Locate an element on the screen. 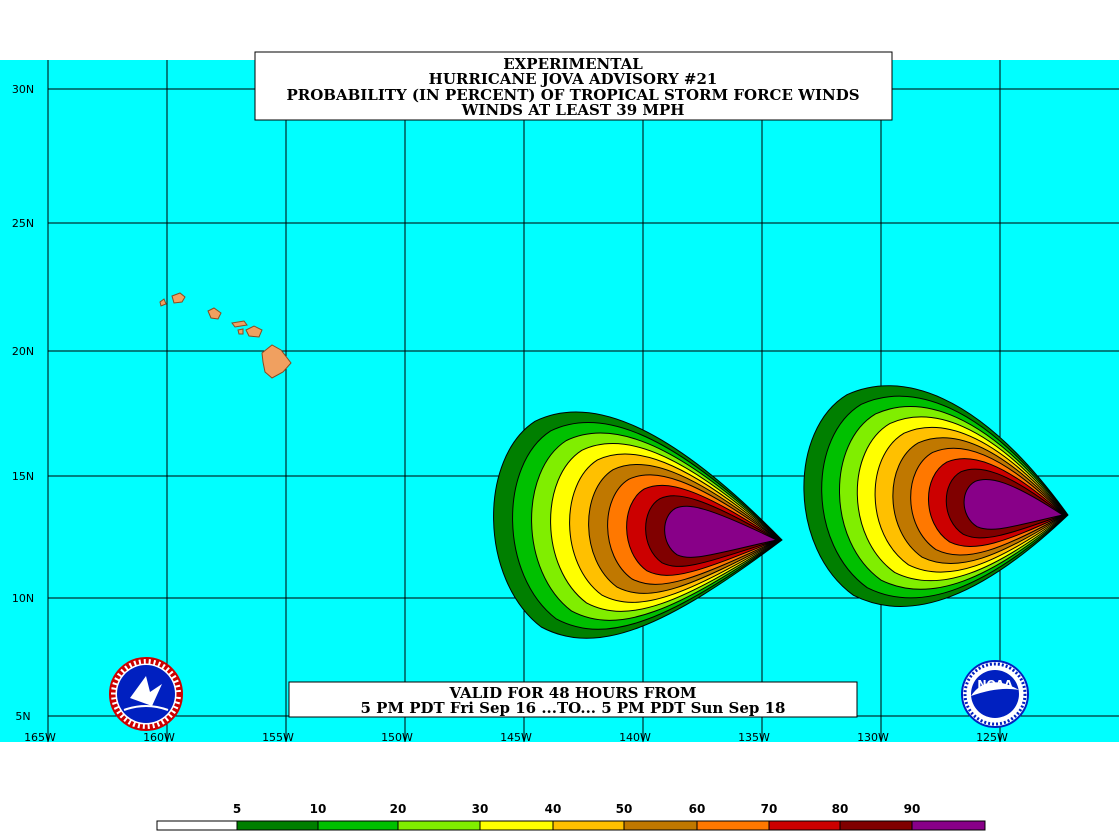 The image size is (1119, 839). probability-legend: 5 10 20 30 40 50 60 70 80 90 is located at coordinates (571, 816).